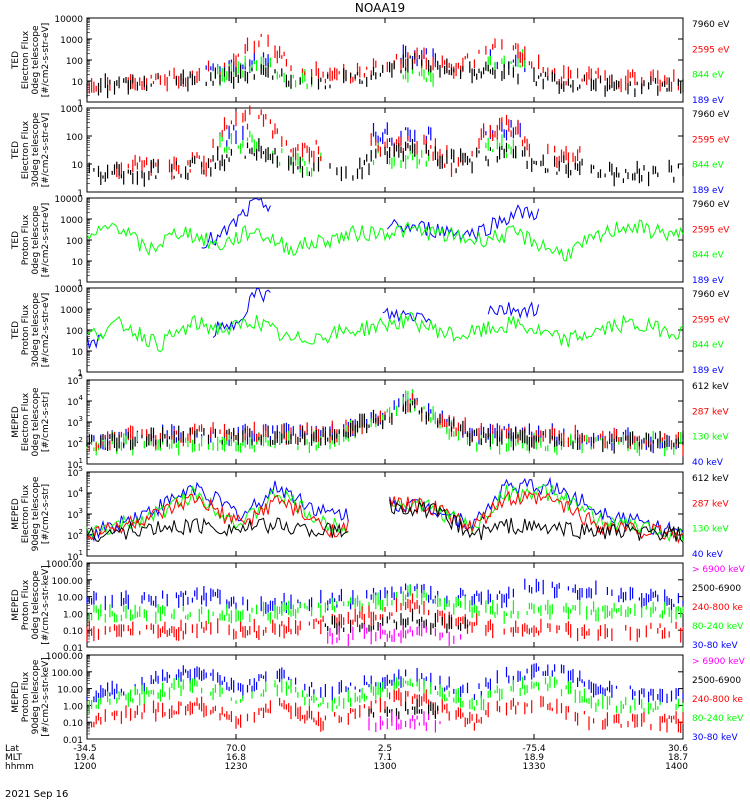 Image resolution: width=750 pixels, height=800 pixels. I want to click on y-axis-label-line: 30deg telescope, so click(36, 149).